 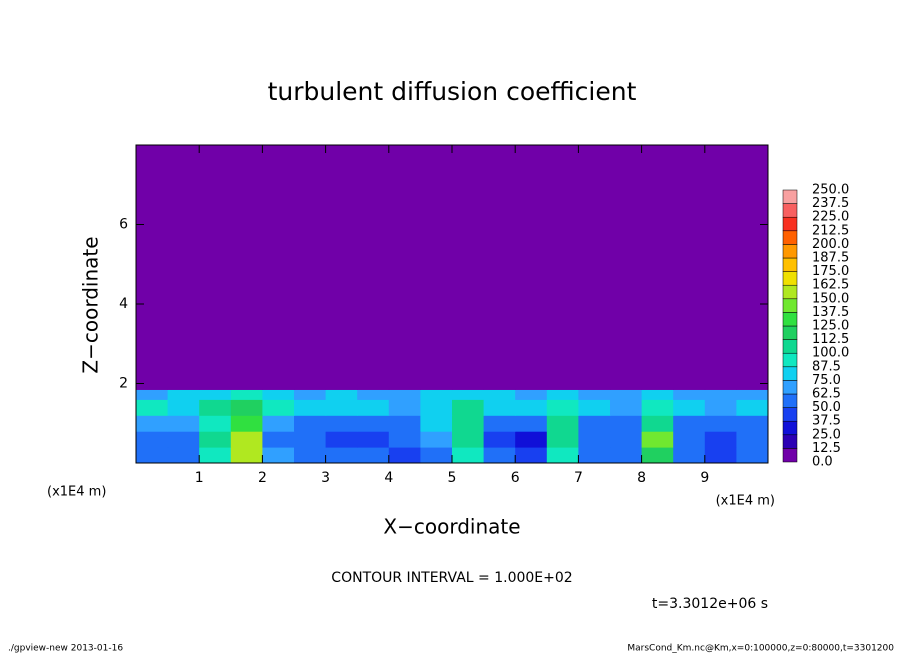 I want to click on x-axis-label: X−coordinate, so click(x=451, y=527).